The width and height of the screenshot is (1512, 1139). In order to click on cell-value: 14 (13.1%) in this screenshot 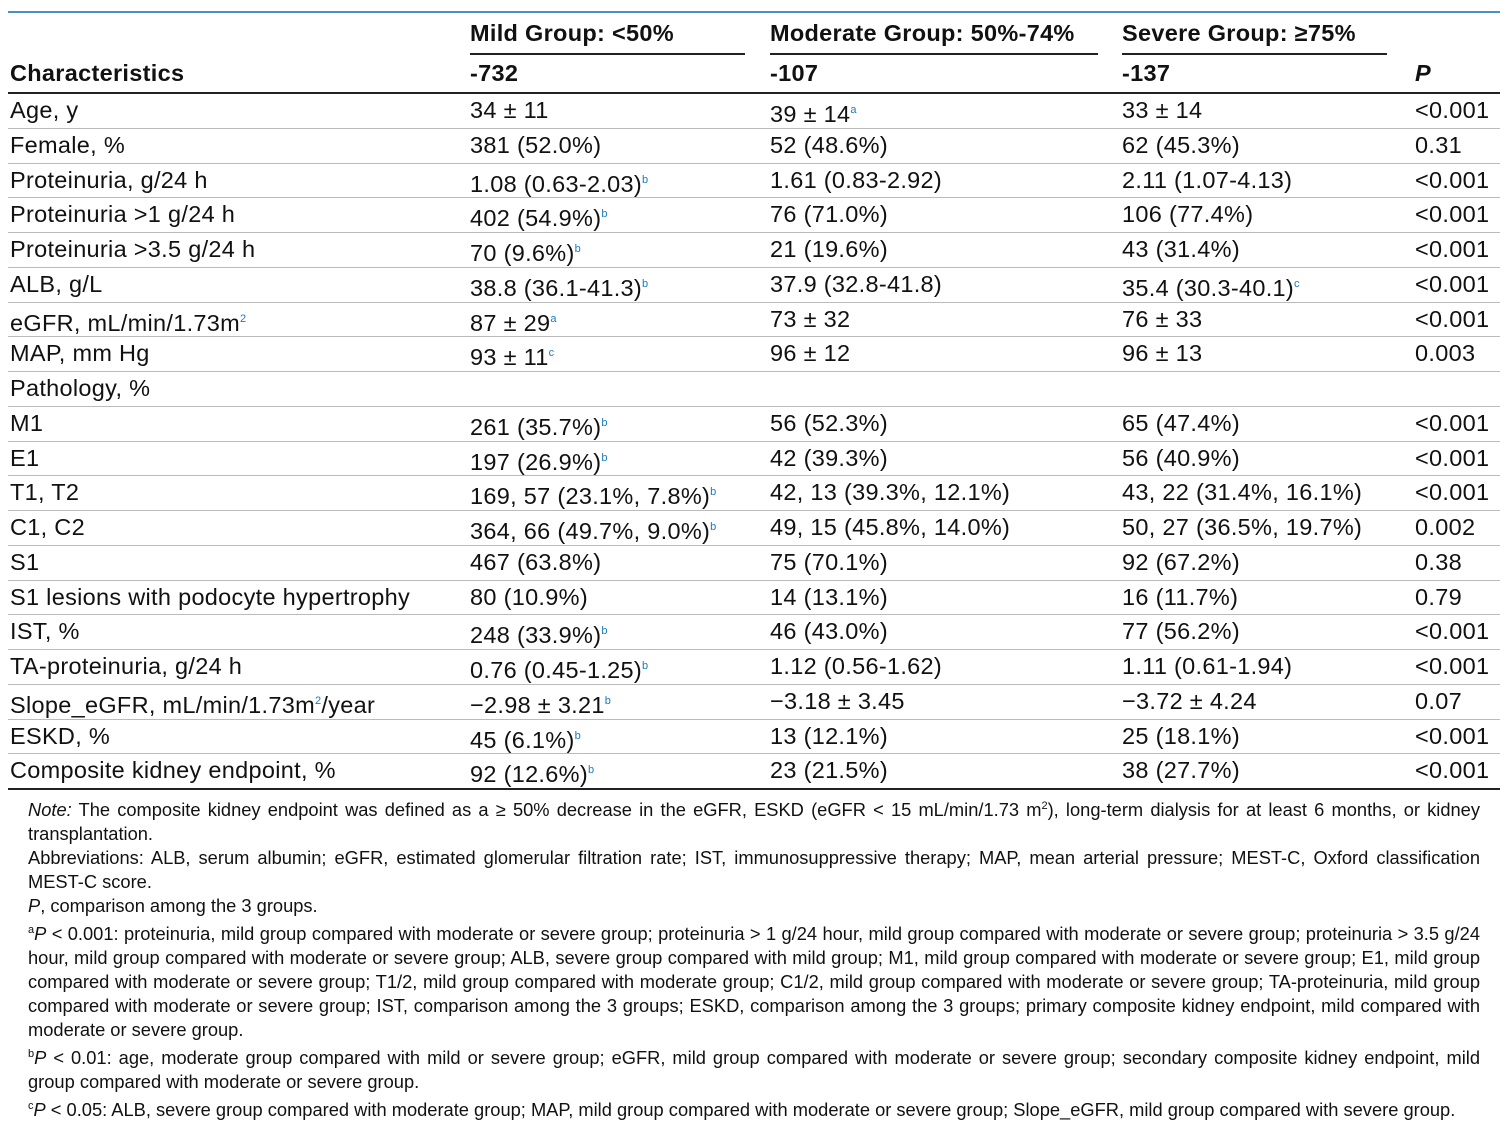, I will do `click(829, 596)`.